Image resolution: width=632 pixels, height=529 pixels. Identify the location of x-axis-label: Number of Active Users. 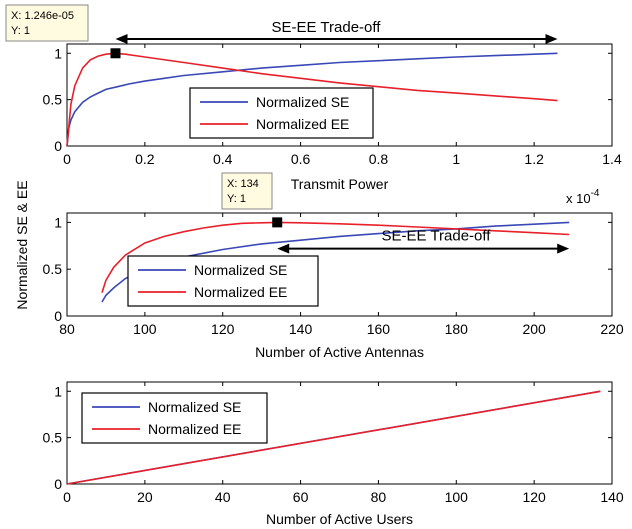
(339, 519).